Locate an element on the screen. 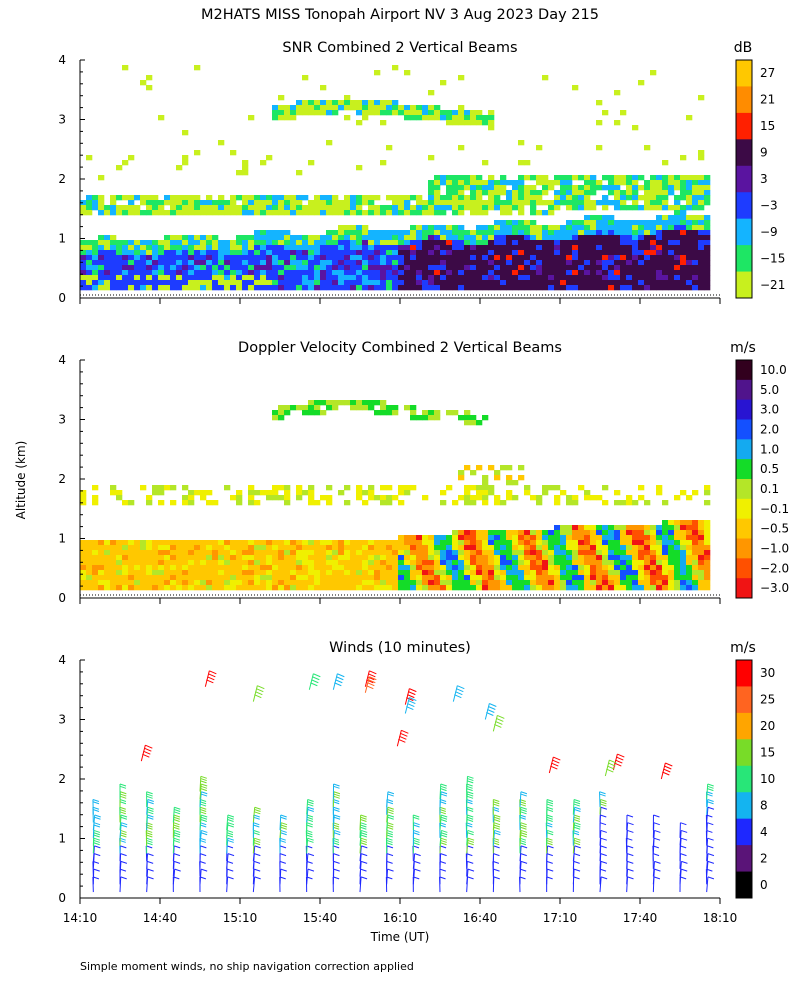 Image resolution: width=800 pixels, height=1000 pixels. barb-staff is located at coordinates (360, 853).